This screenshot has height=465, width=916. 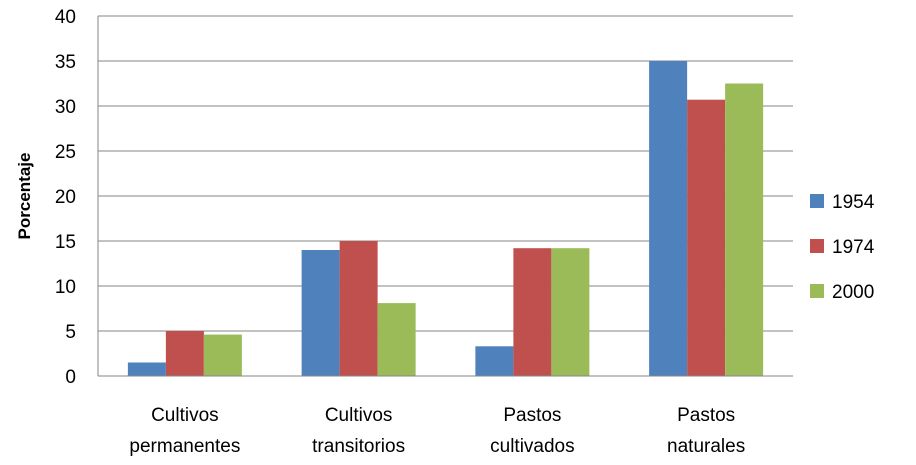 I want to click on legend: 1954 1974 2000, so click(x=842, y=247).